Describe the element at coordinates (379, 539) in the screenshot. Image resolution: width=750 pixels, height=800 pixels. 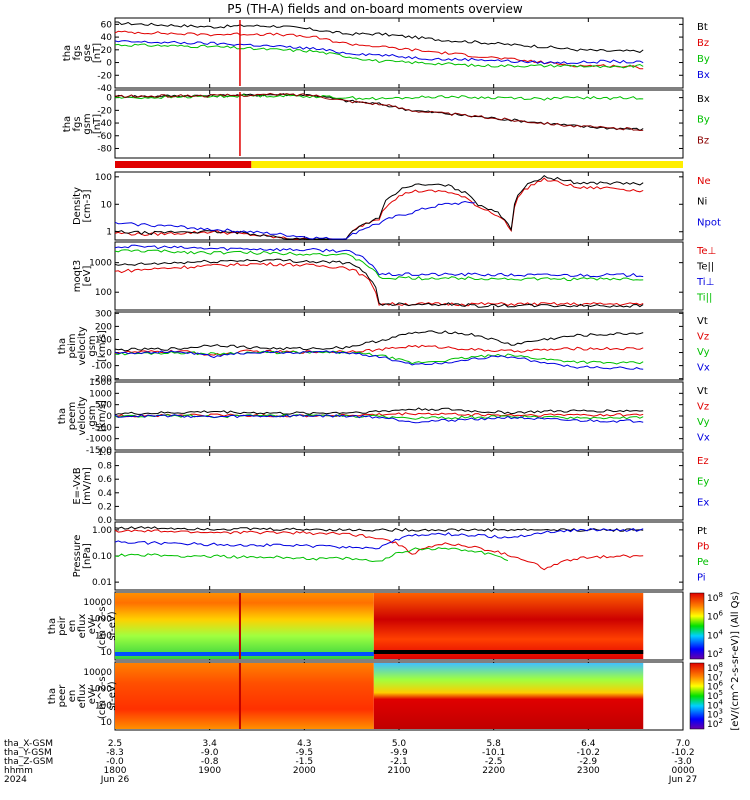
I see `series-line-Pi` at that location.